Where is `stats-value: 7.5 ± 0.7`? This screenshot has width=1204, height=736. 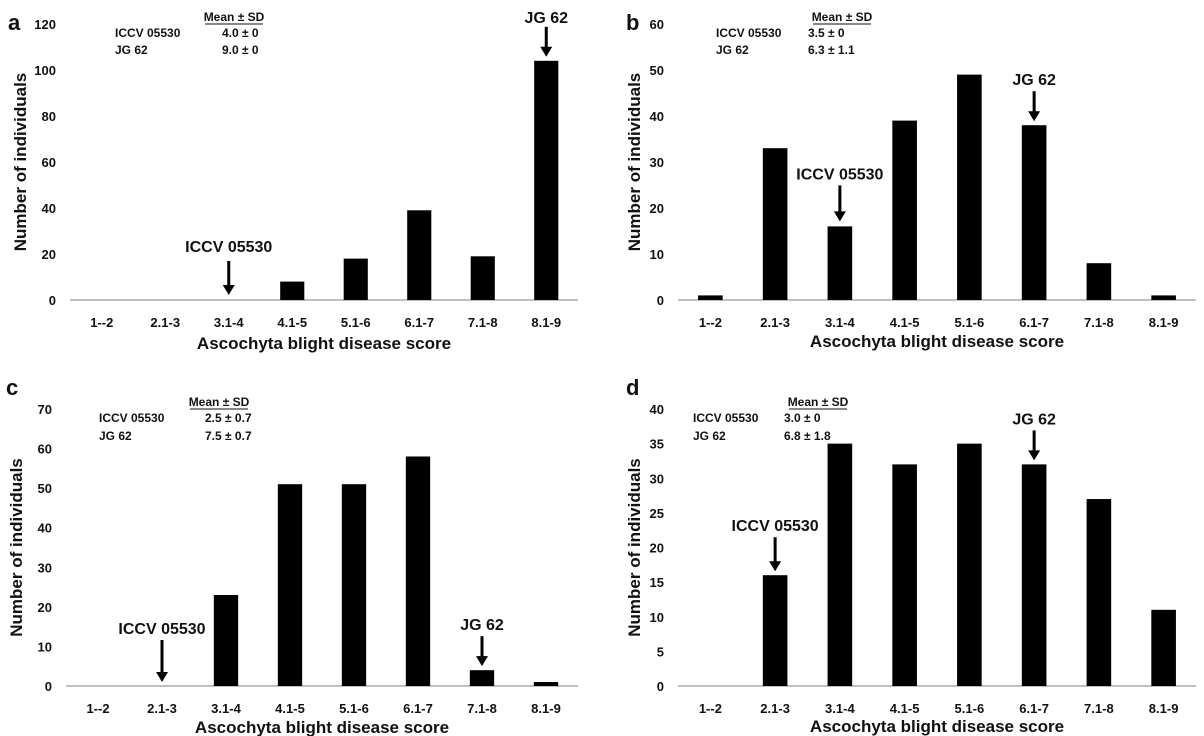
stats-value: 7.5 ± 0.7 is located at coordinates (228, 436).